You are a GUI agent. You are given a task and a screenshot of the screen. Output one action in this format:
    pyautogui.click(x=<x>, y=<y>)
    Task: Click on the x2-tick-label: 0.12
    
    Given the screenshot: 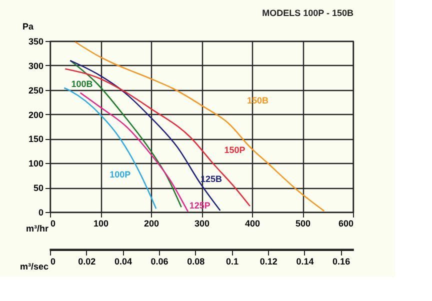 What is the action you would take?
    pyautogui.click(x=269, y=261)
    